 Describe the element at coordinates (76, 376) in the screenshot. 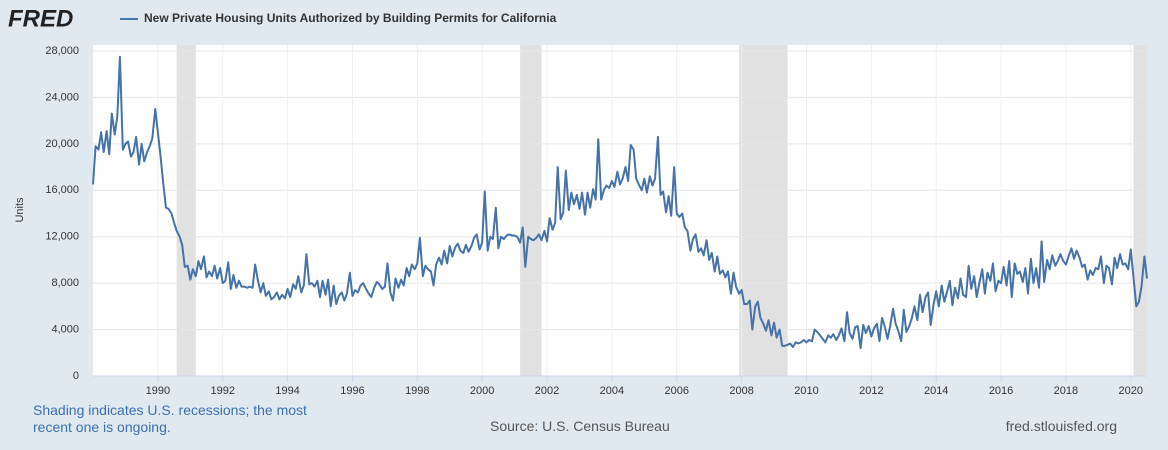

I see `y-tick-label: 0` at that location.